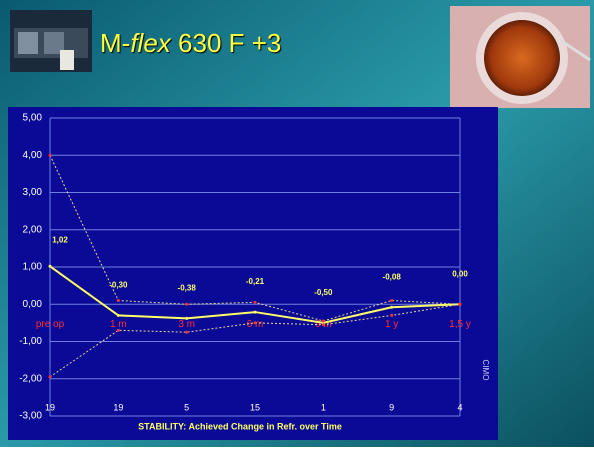 Image resolution: width=594 pixels, height=452 pixels. I want to click on count-label: 4, so click(459, 407).